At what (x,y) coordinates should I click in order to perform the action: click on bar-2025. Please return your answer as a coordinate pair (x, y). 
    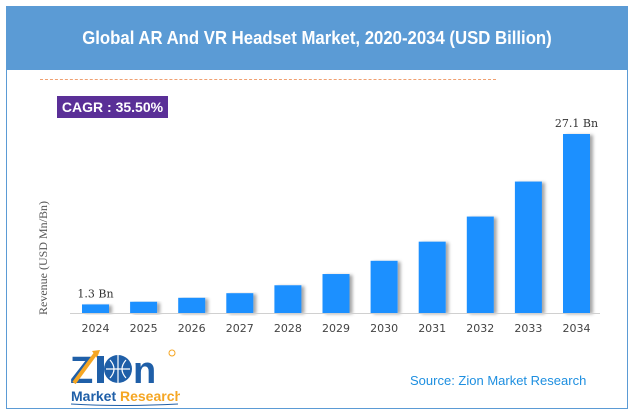
    Looking at the image, I should click on (144, 307).